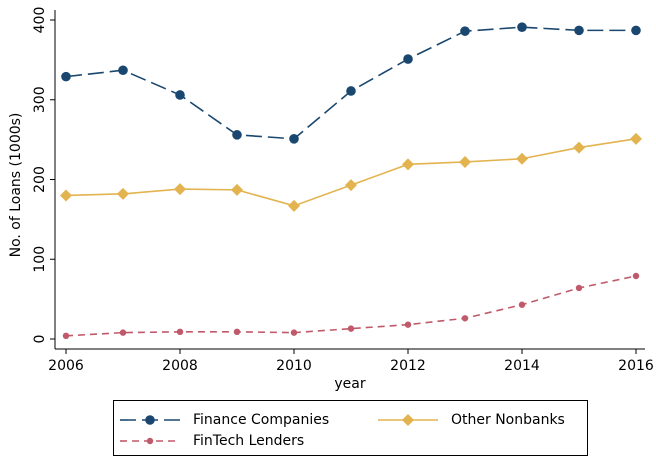 This screenshot has width=656, height=458. I want to click on y-axis-title: No. of Loans (1000s), so click(16, 185).